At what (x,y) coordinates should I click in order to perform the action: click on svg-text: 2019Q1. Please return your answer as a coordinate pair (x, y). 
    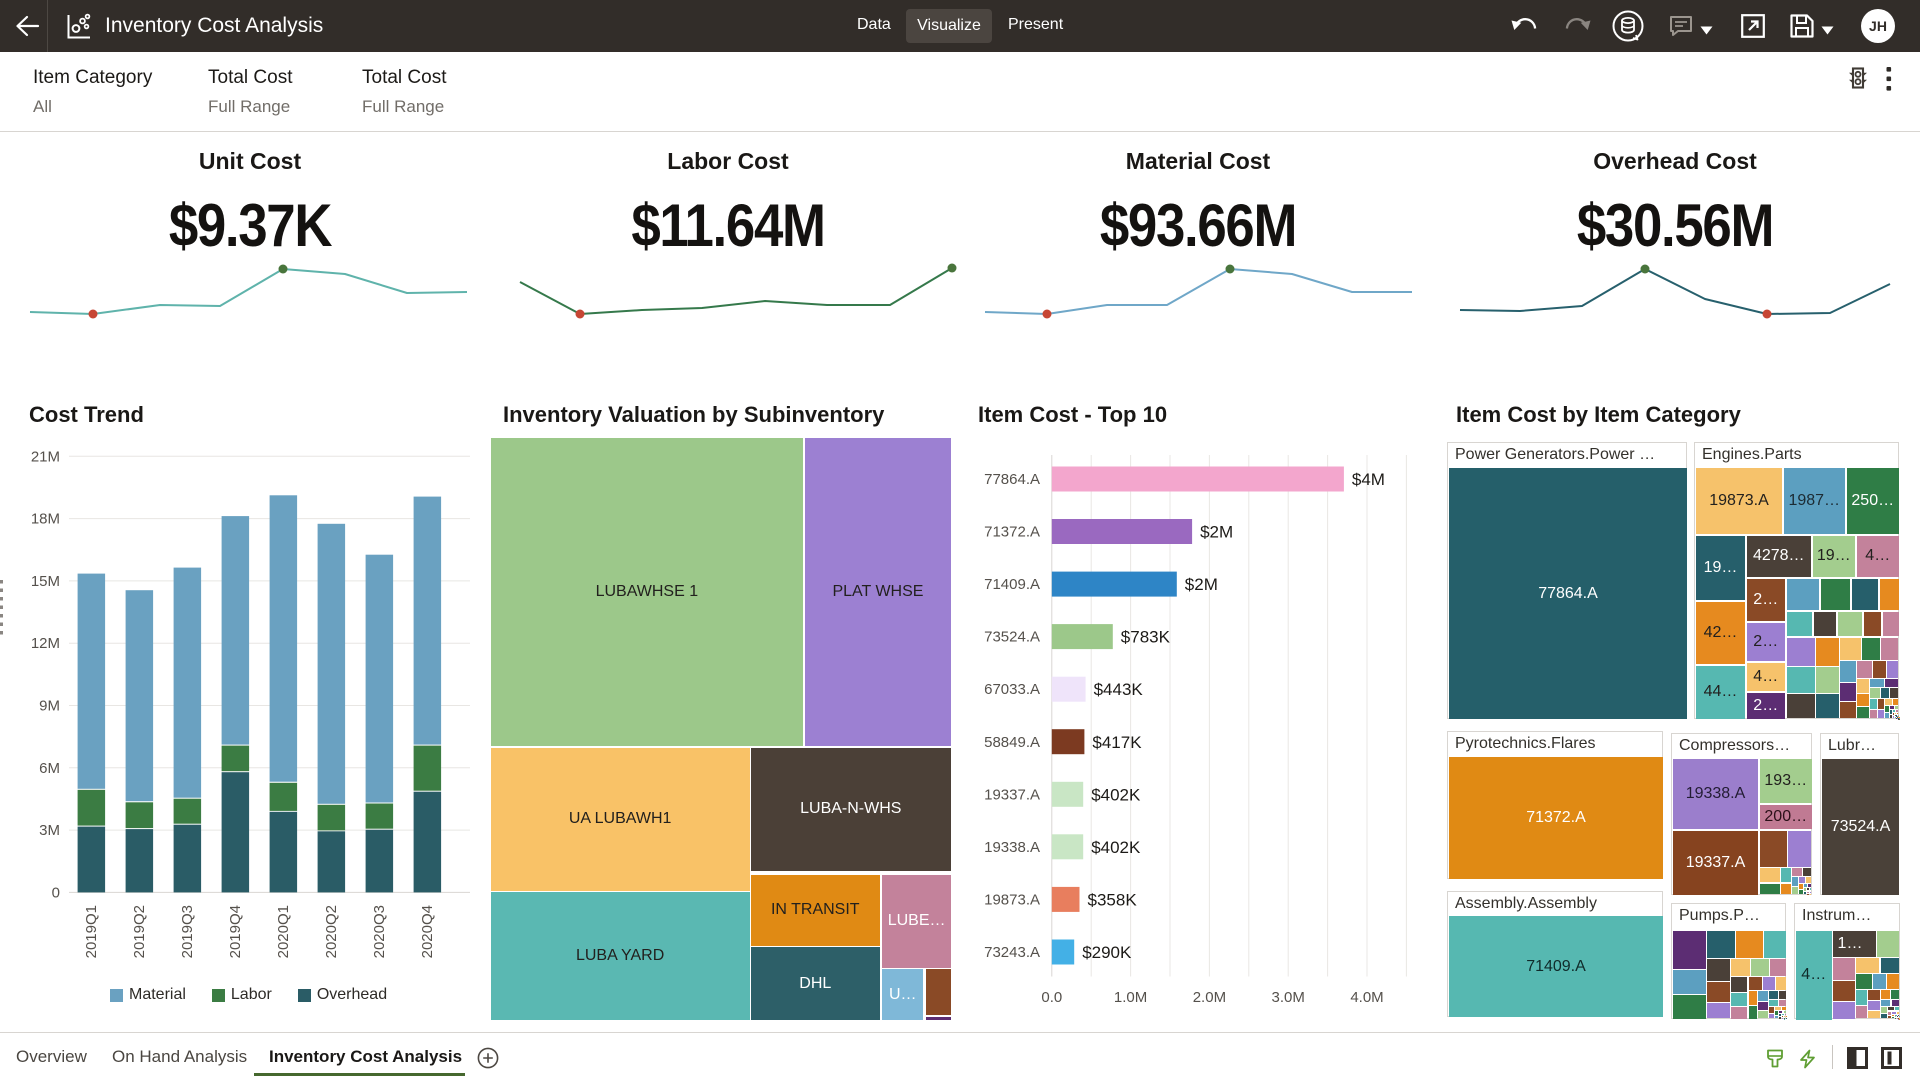
    Looking at the image, I should click on (91, 931).